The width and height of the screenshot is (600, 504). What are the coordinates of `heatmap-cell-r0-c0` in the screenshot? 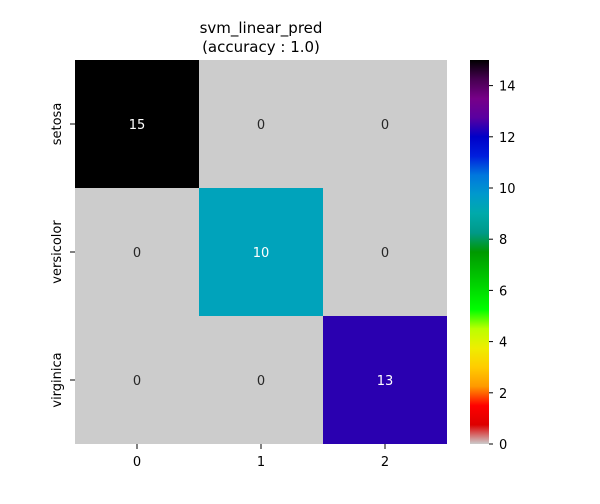 It's located at (137, 124).